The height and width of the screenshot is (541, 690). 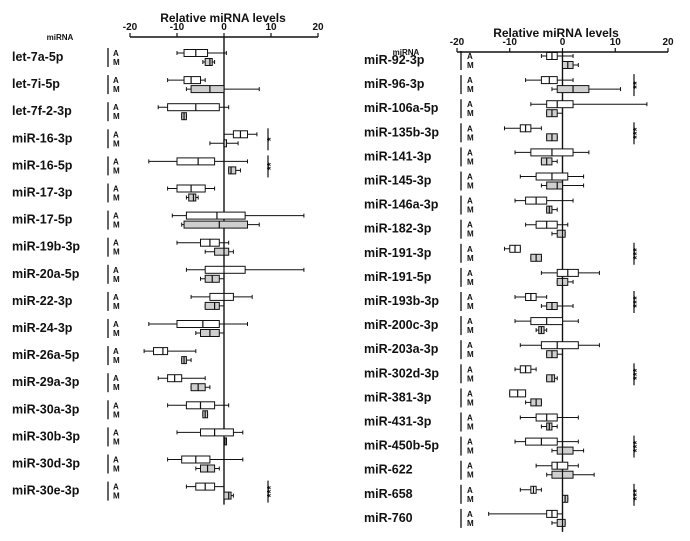 I want to click on row-miR-20a-5p: miR-20a-5p AM, so click(x=158, y=274).